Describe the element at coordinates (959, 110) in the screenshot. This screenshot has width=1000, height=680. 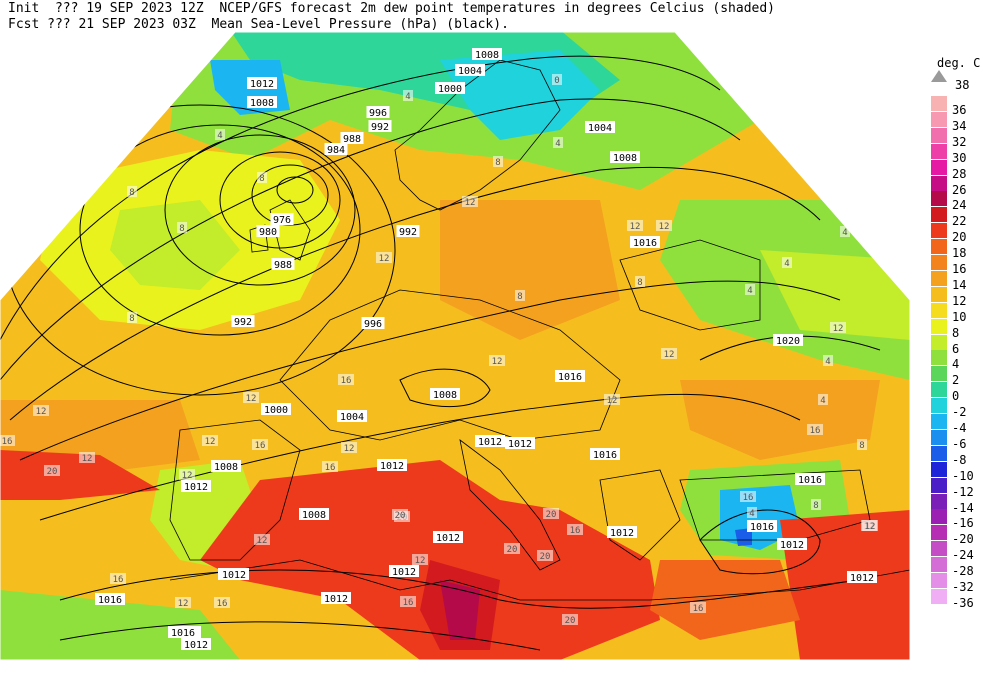
I see `legend-label: 36` at that location.